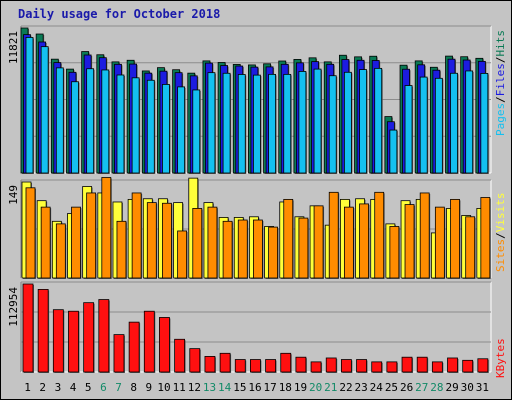 Image resolution: width=512 pixels, height=400 pixels. I want to click on legend-entry: Sites, so click(500, 255).